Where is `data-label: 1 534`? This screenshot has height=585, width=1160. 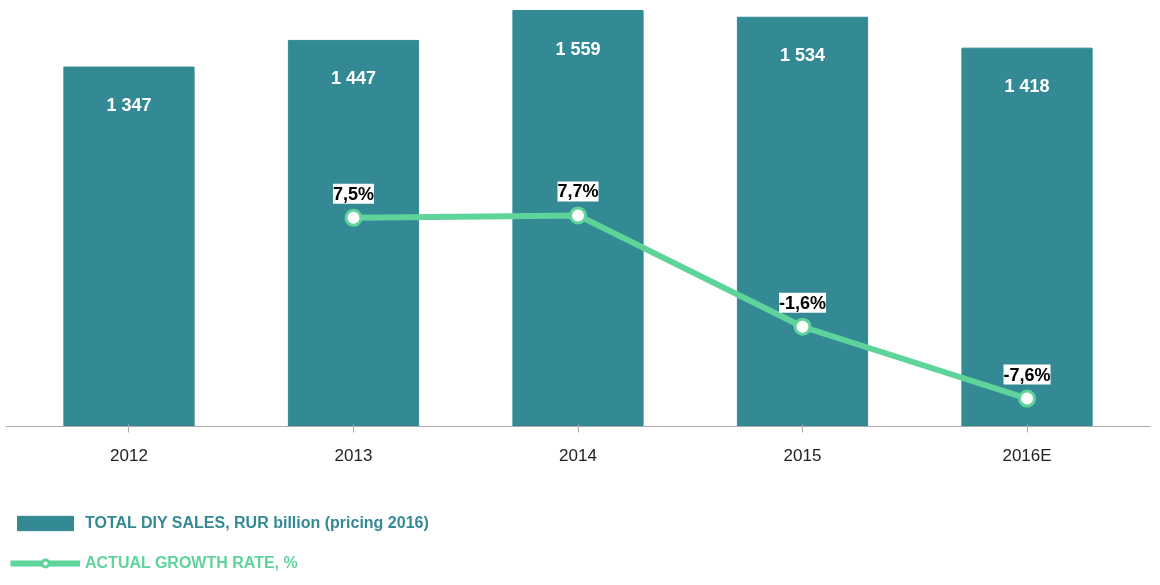 data-label: 1 534 is located at coordinates (802, 55).